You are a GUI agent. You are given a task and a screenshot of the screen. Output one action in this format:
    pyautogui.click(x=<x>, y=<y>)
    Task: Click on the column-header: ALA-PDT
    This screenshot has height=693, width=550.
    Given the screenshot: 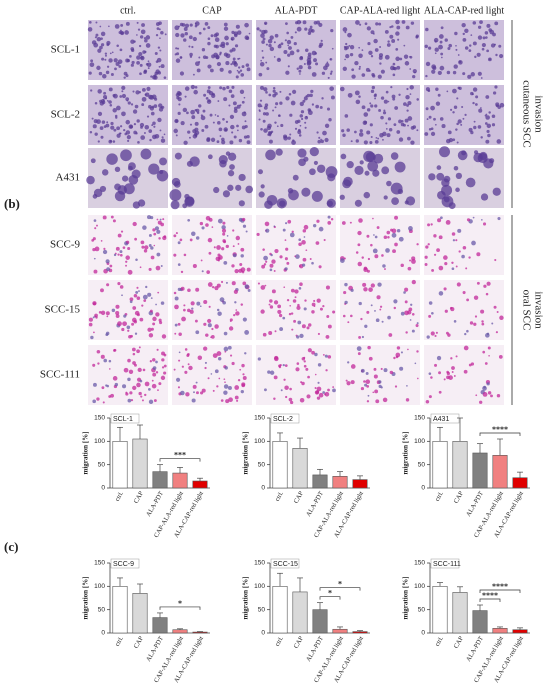 What is the action you would take?
    pyautogui.click(x=296, y=10)
    